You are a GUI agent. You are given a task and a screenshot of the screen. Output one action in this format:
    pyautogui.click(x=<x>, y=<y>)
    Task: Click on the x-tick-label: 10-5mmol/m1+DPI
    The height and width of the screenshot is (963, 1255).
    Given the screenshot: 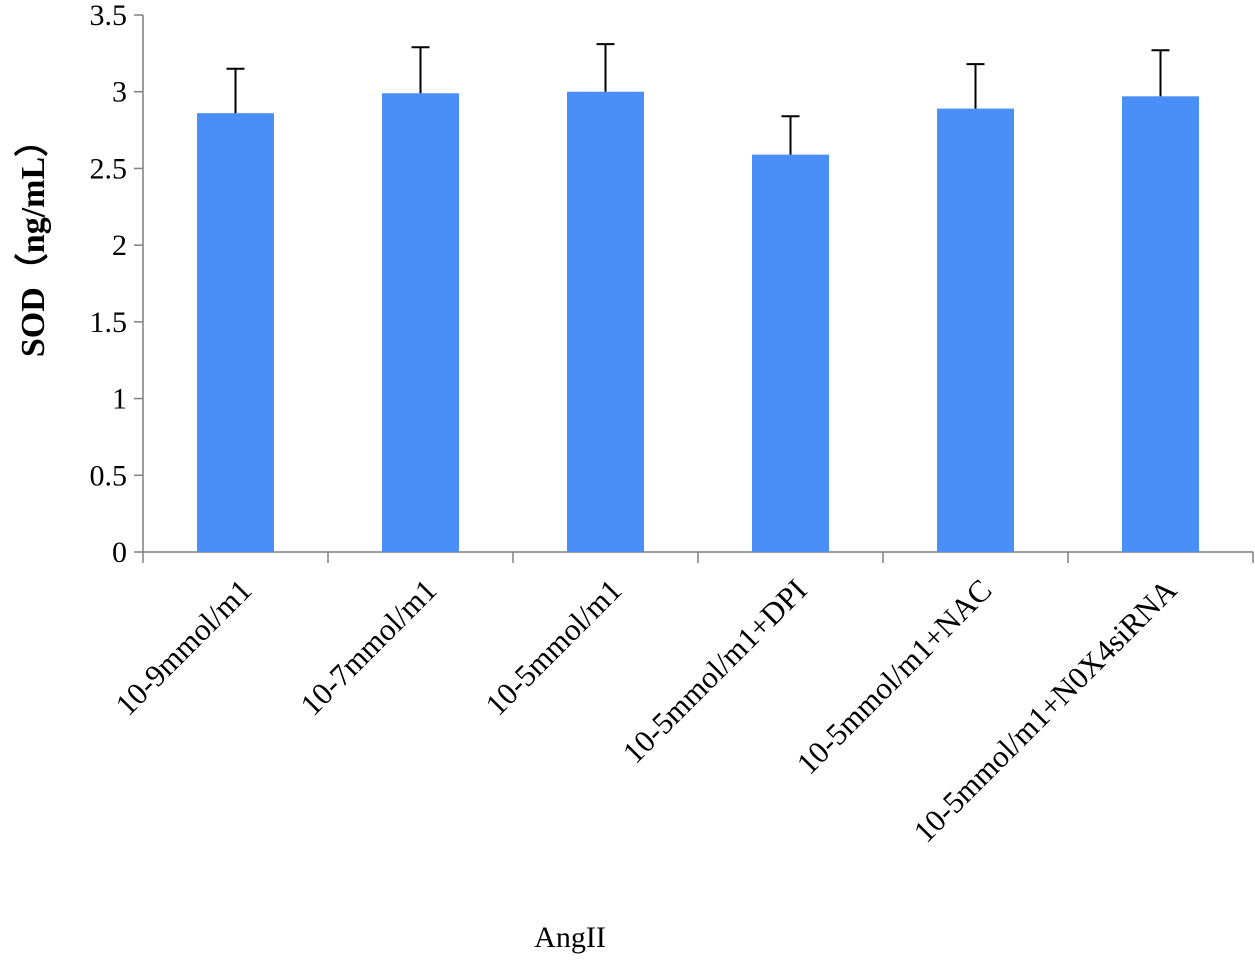 What is the action you would take?
    pyautogui.click(x=715, y=671)
    